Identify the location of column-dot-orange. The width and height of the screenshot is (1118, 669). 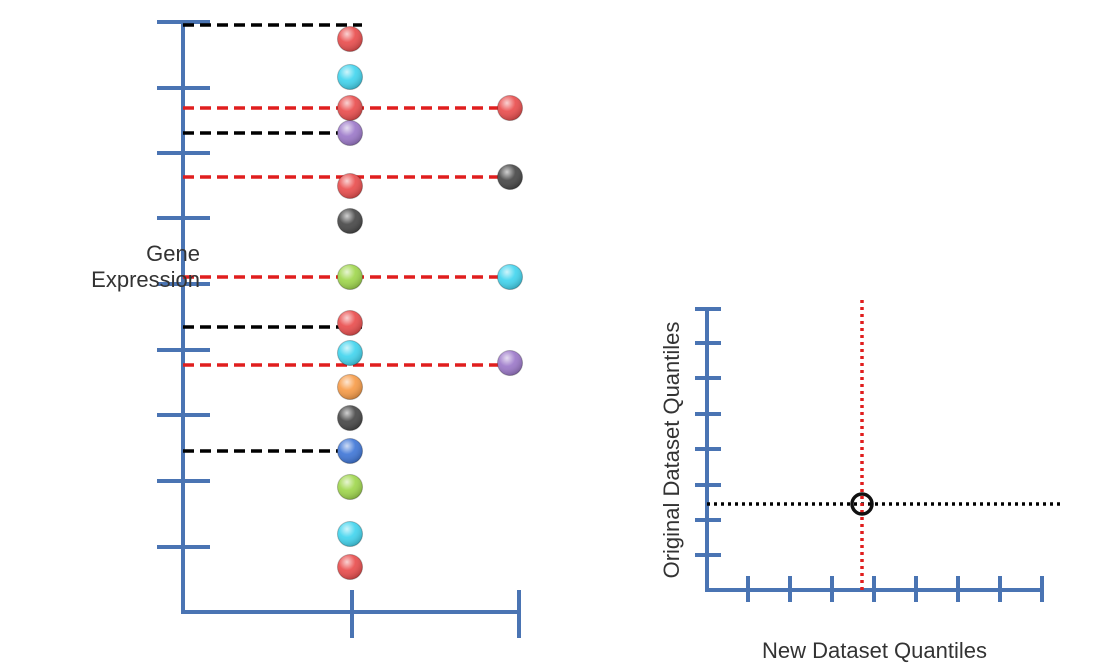
(350, 387).